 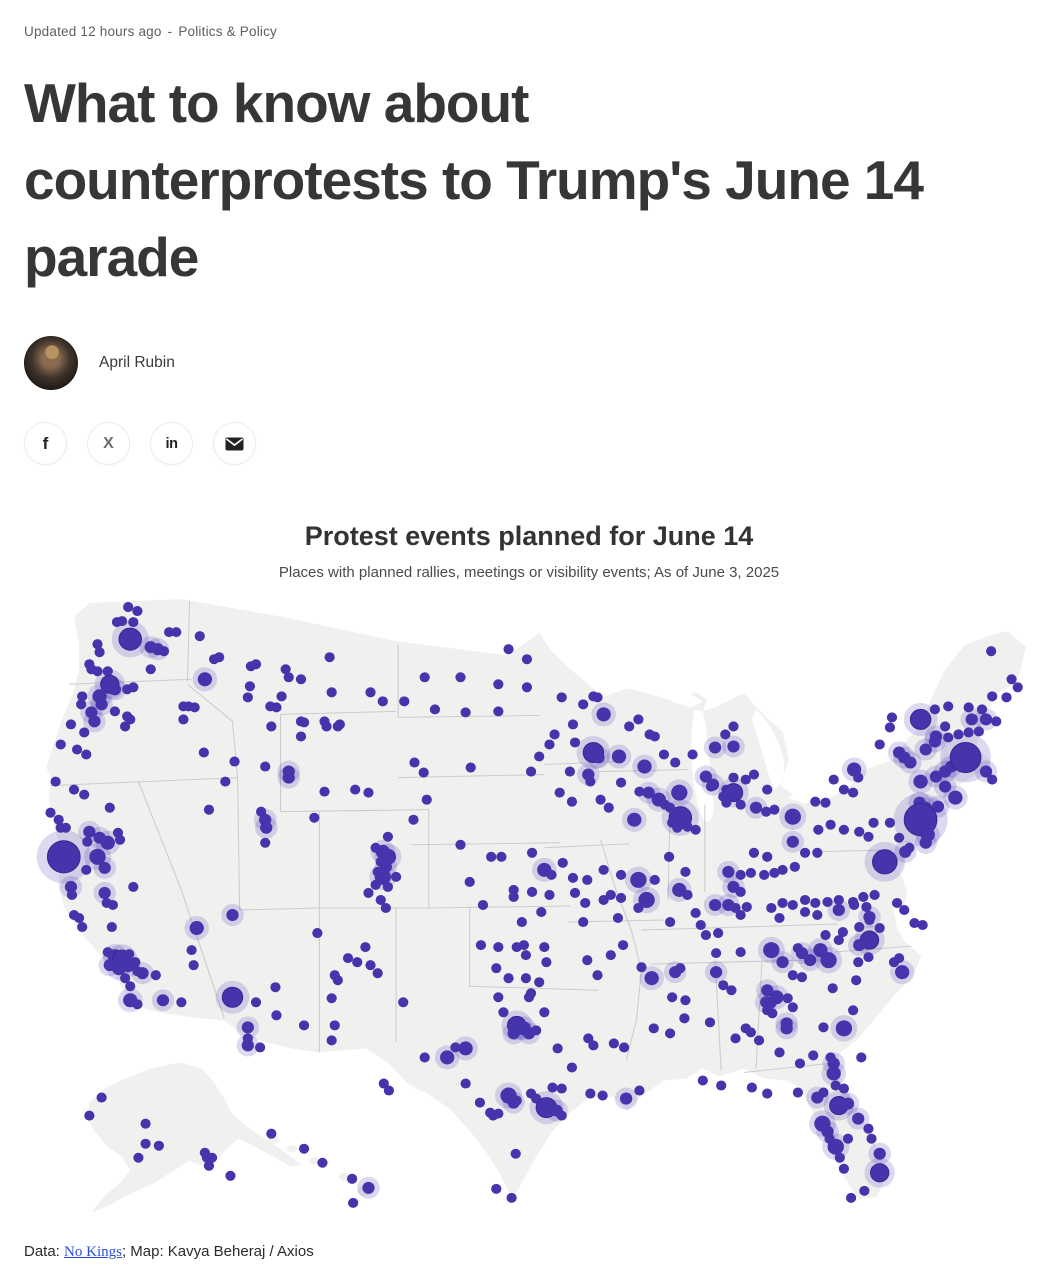 I want to click on kicker: Updated 12 hours ago - Politics & Policy, so click(x=529, y=19).